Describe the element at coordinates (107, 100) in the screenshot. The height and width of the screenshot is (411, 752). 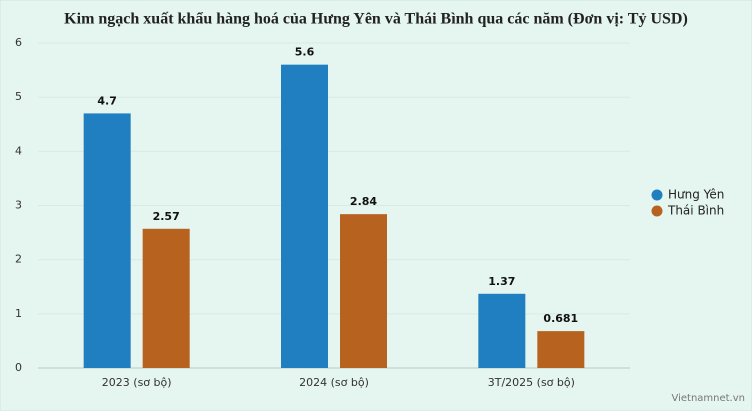
I see `value-label: 4.7` at that location.